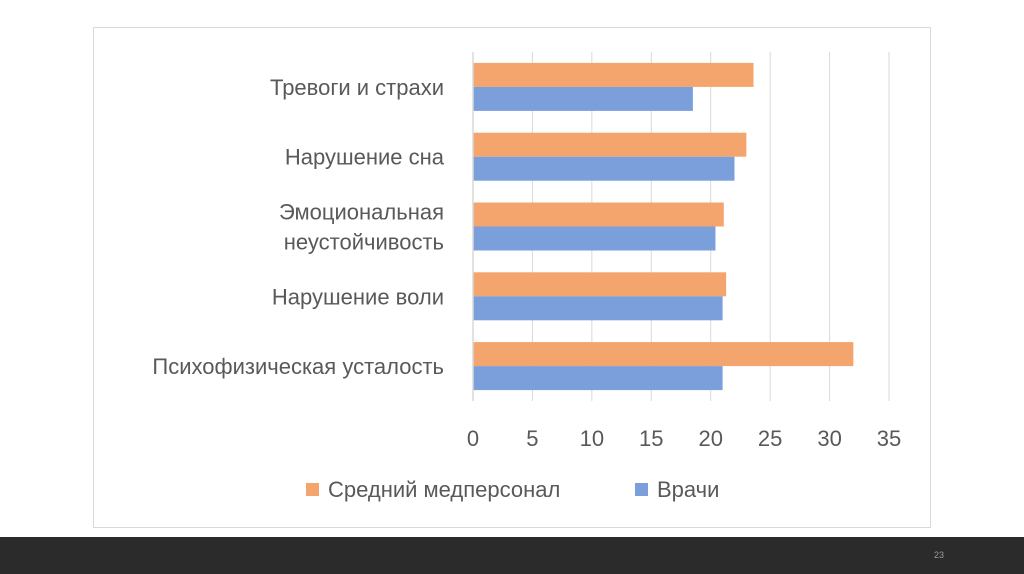 This screenshot has width=1024, height=574. What do you see at coordinates (532, 438) in the screenshot?
I see `tick-label: 5` at bounding box center [532, 438].